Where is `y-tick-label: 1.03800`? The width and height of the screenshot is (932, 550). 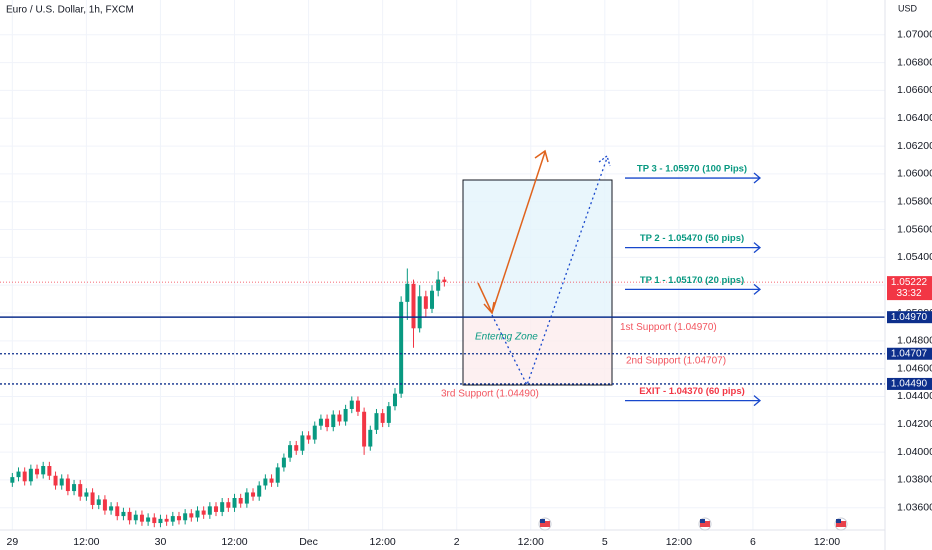 y-tick-label: 1.03800 is located at coordinates (914, 480).